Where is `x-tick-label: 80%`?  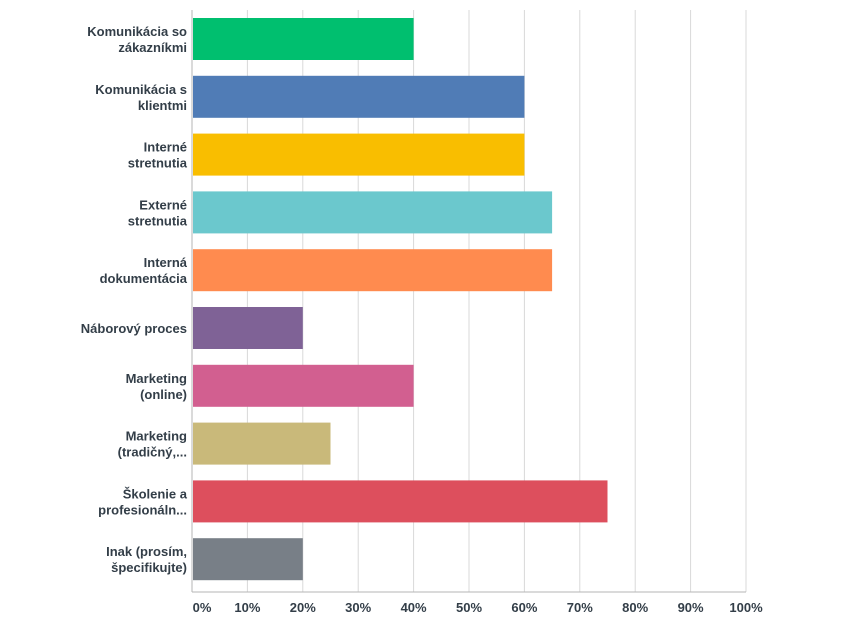 x-tick-label: 80% is located at coordinates (635, 607).